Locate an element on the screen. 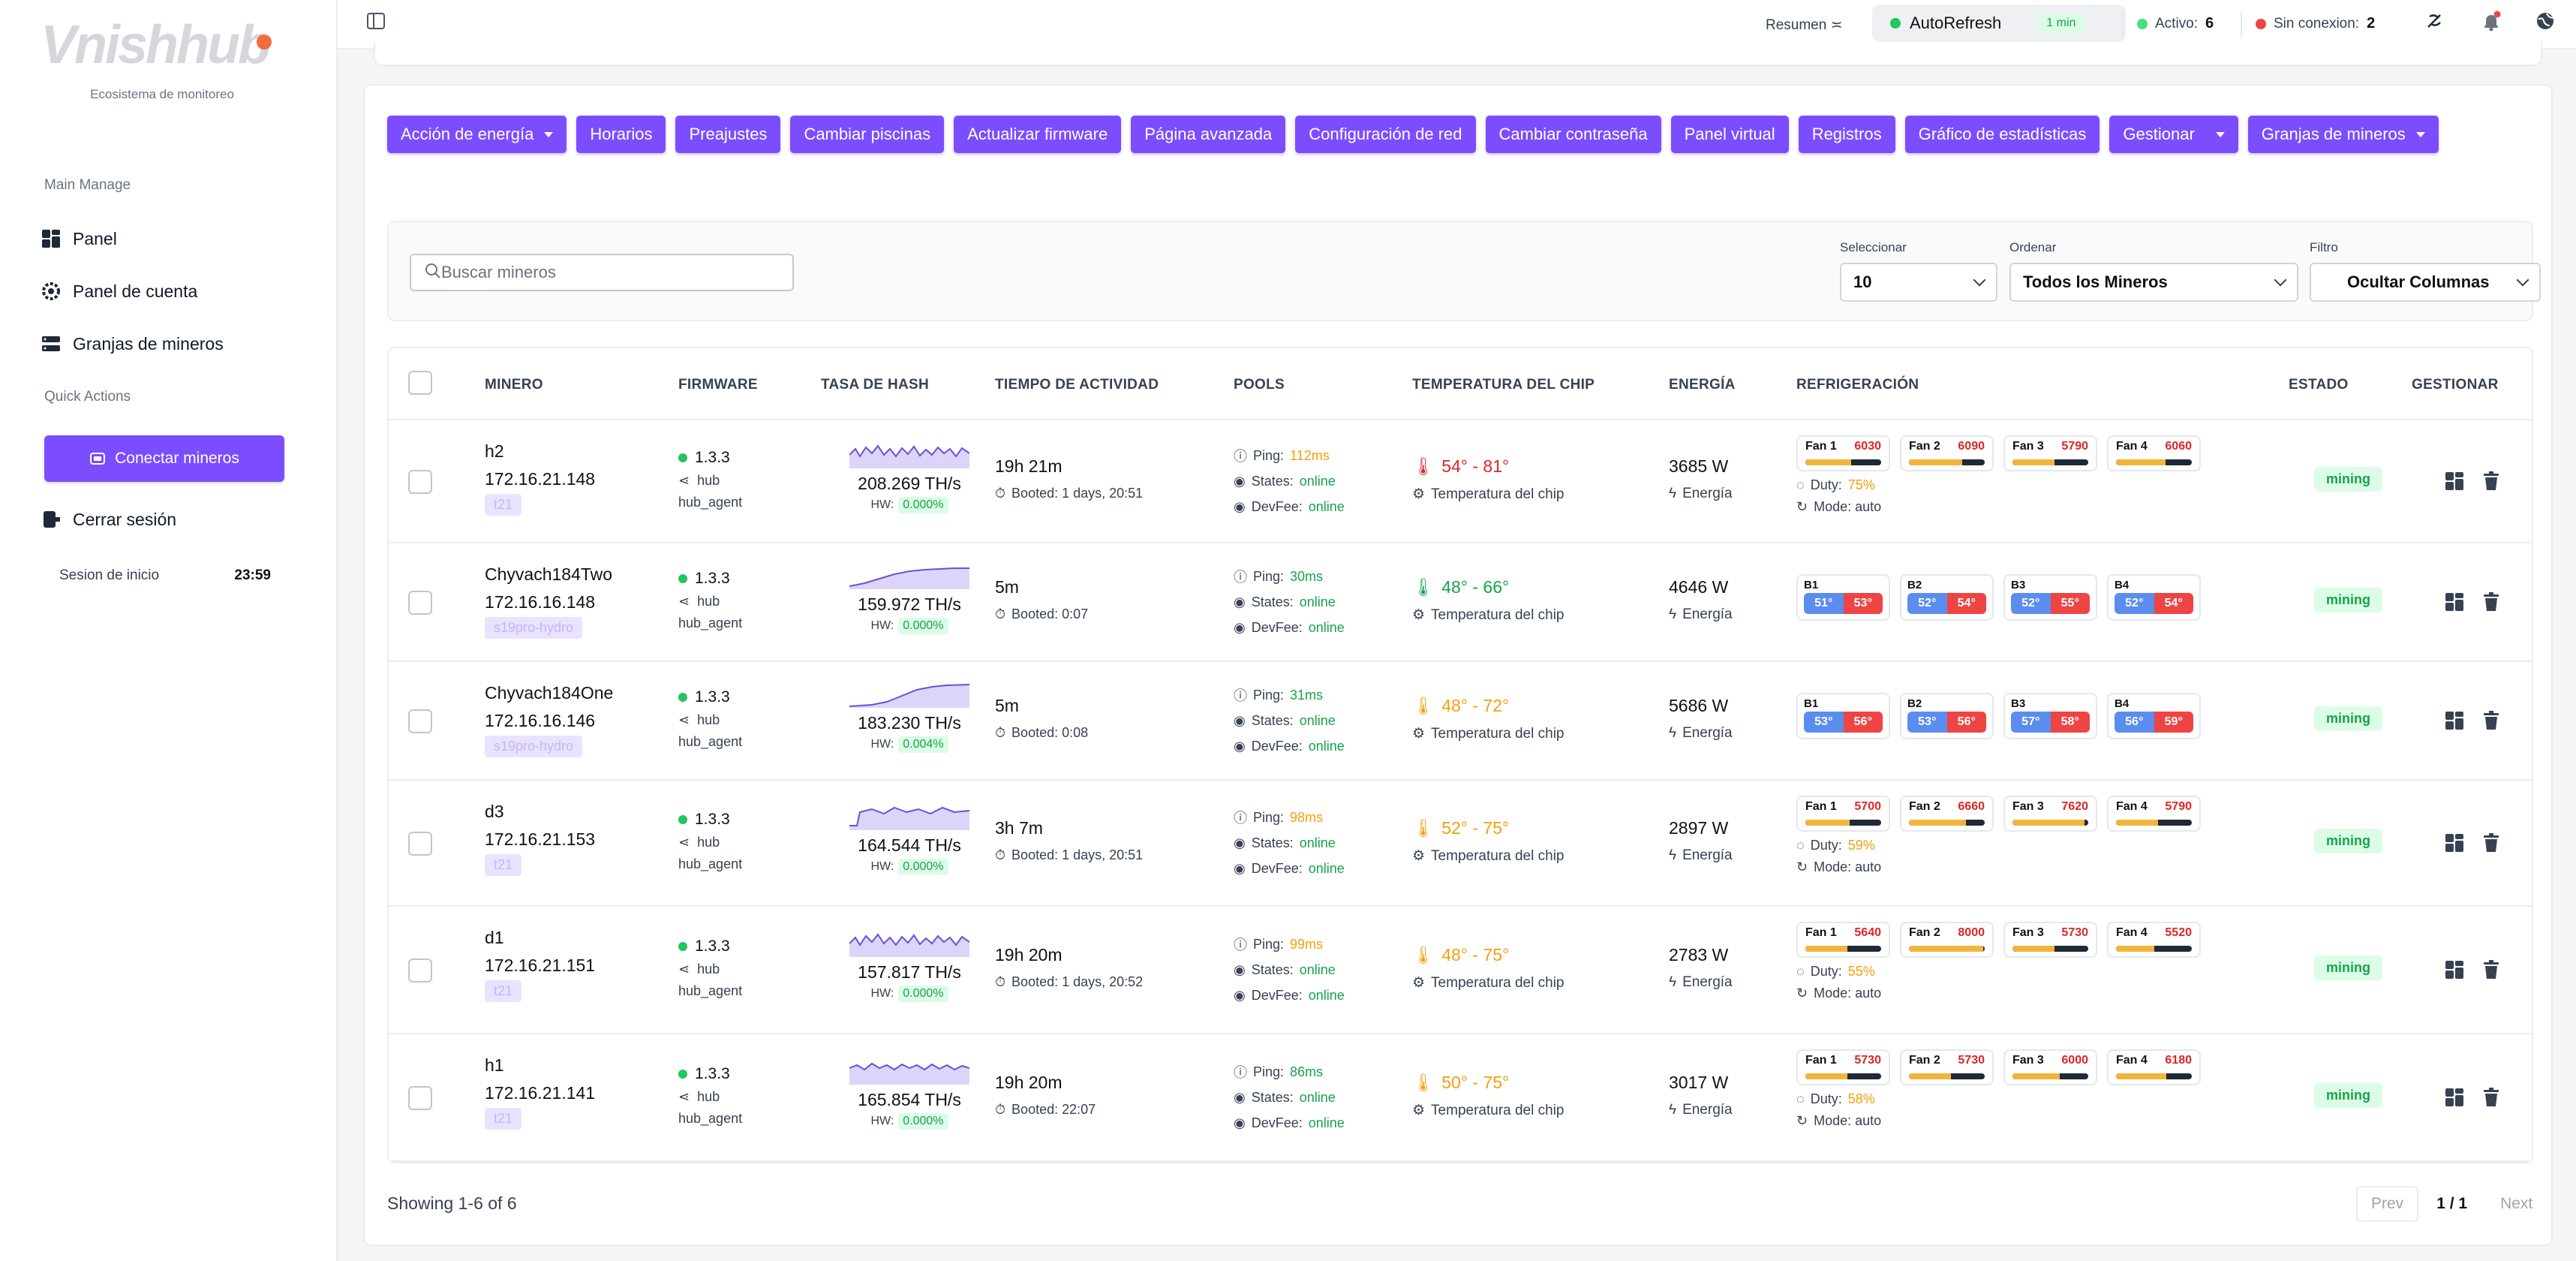  miner-ip: 172.16.21.141 is located at coordinates (540, 1093).